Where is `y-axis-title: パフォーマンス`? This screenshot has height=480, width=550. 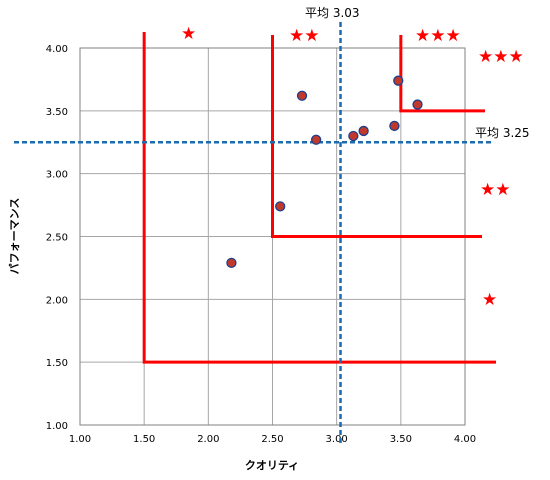 y-axis-title: パフォーマンス is located at coordinates (14, 236).